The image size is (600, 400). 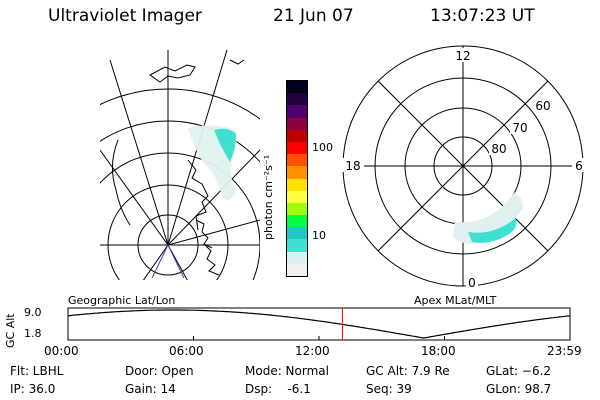 I want to click on mode-value: Mode: Normal, so click(x=287, y=371).